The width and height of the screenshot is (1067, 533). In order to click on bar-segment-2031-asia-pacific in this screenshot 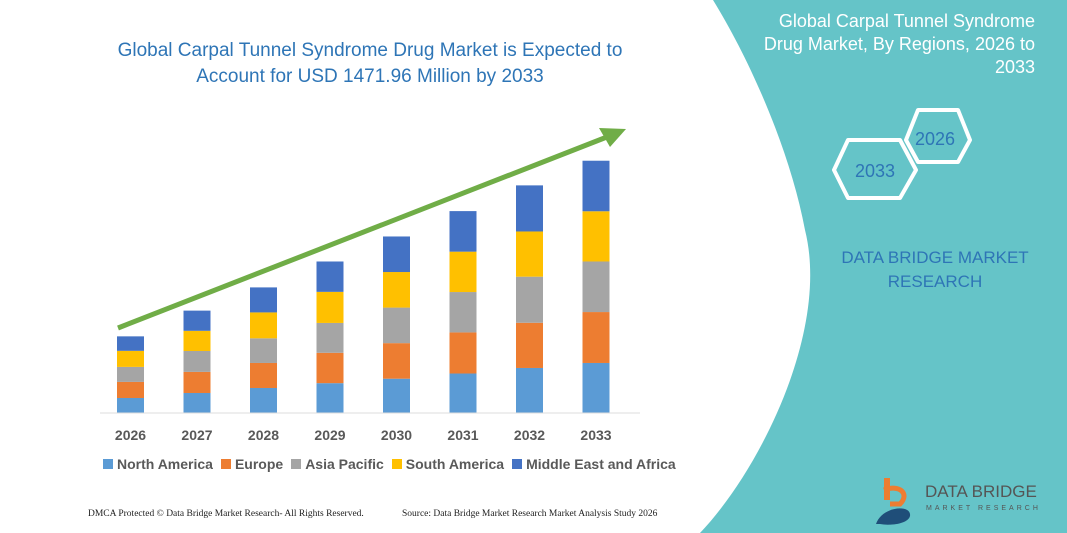, I will do `click(463, 312)`.